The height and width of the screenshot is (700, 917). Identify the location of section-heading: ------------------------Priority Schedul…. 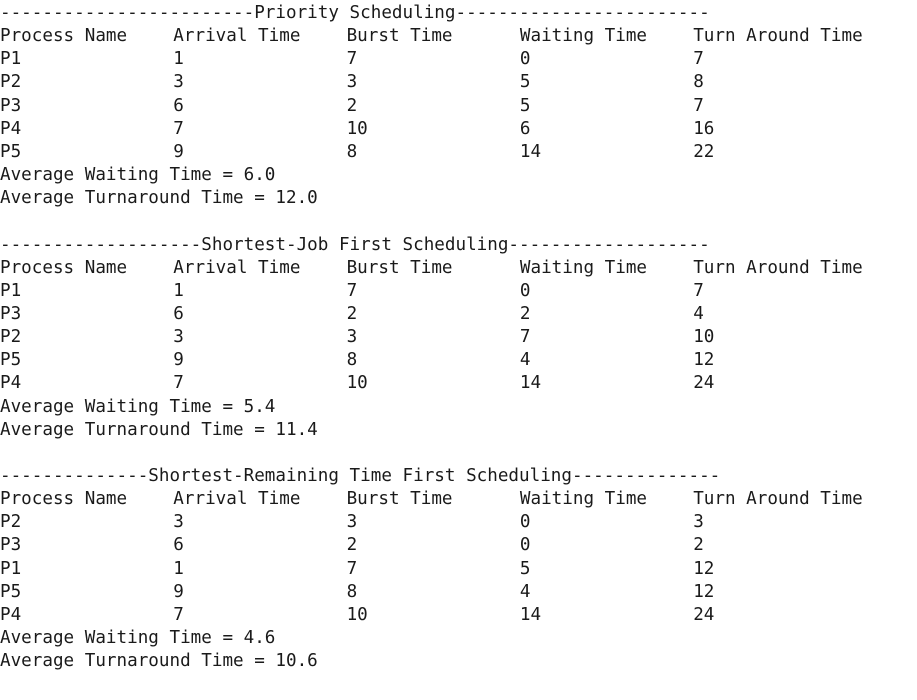
(355, 13).